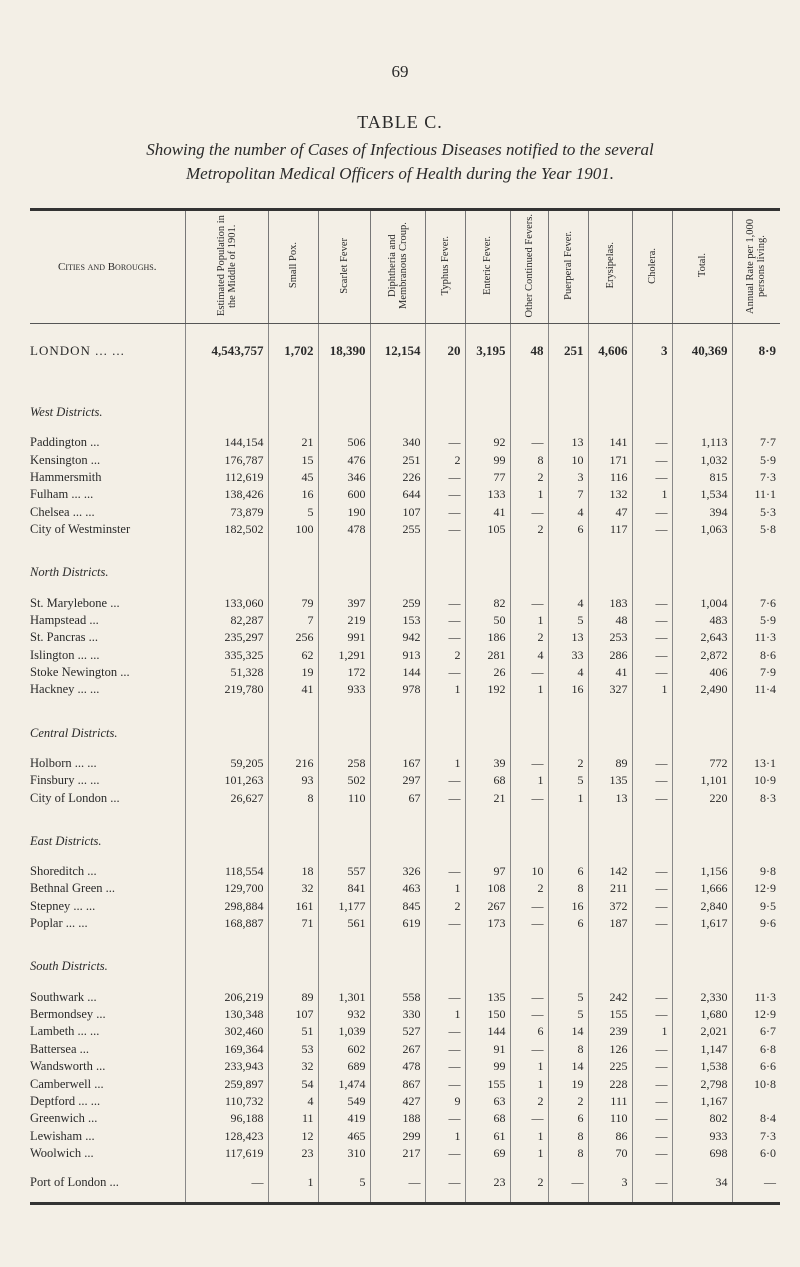 The height and width of the screenshot is (1267, 800). Describe the element at coordinates (701, 1101) in the screenshot. I see `cell: 1,167` at that location.